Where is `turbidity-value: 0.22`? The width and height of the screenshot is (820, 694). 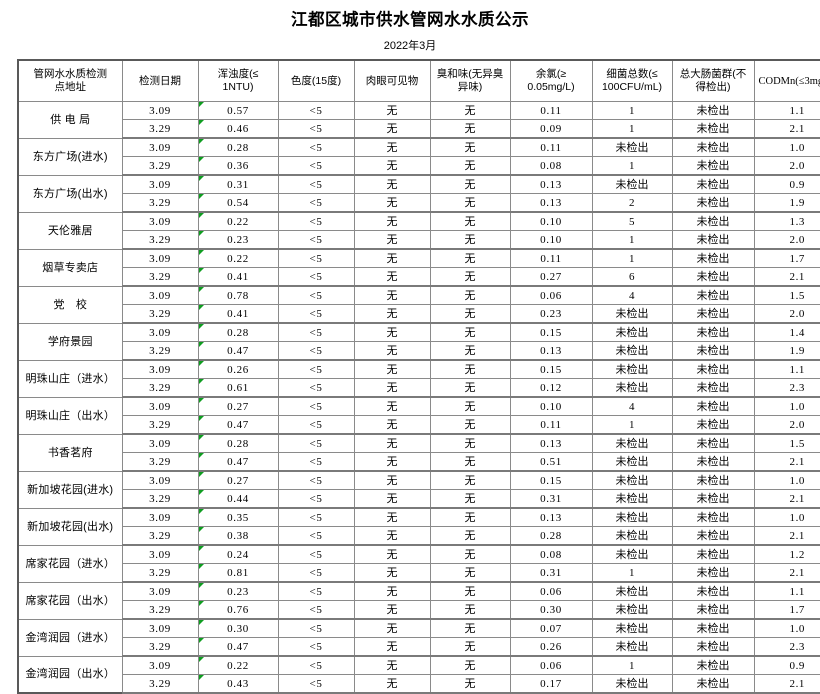 turbidity-value: 0.22 is located at coordinates (238, 665).